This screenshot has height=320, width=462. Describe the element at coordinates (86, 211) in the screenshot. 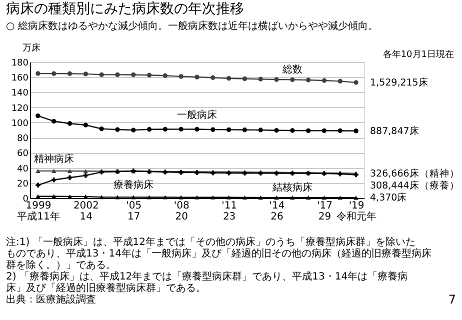

I see `x-tick-label: 2002 14` at that location.